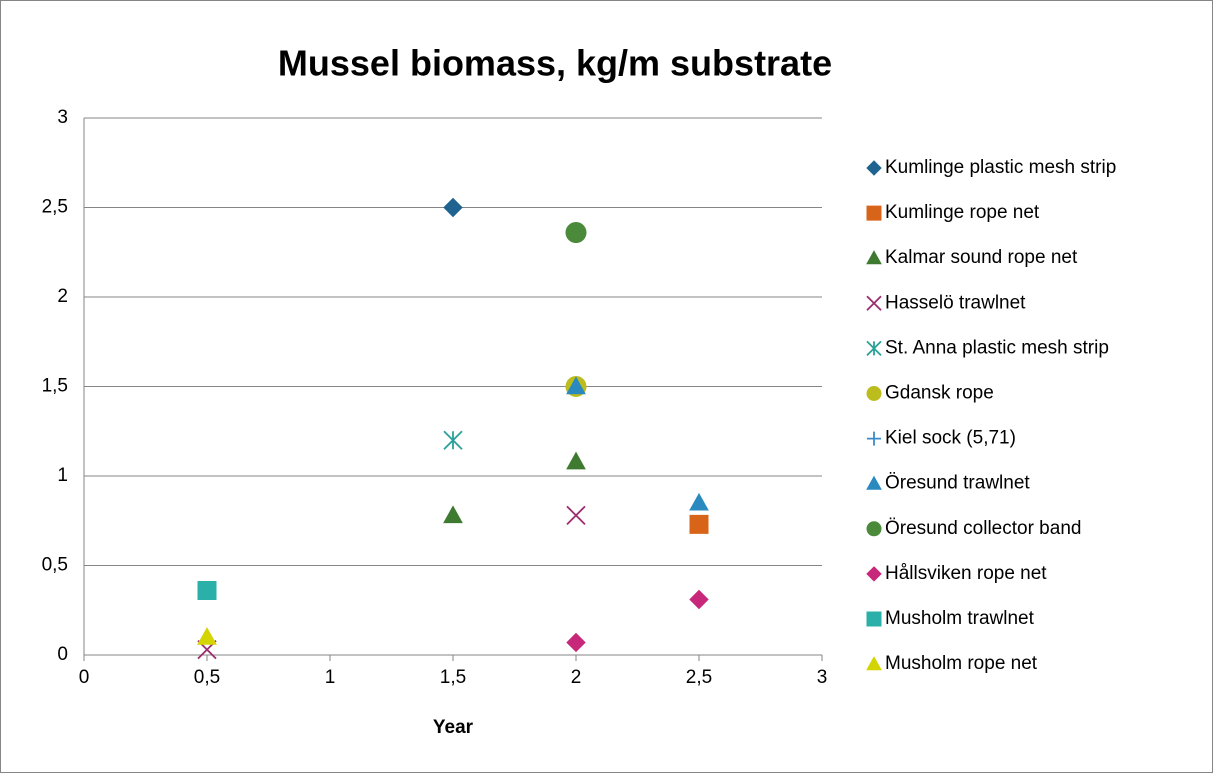 The height and width of the screenshot is (773, 1213). I want to click on legend-label: Gdansk rope, so click(939, 393).